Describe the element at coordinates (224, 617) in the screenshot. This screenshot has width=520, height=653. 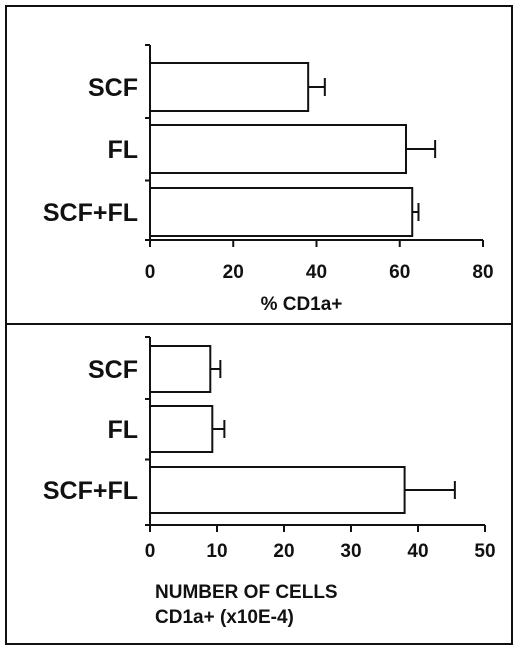
I see `x-axis-title: CD1a+ (x10E-4)` at that location.